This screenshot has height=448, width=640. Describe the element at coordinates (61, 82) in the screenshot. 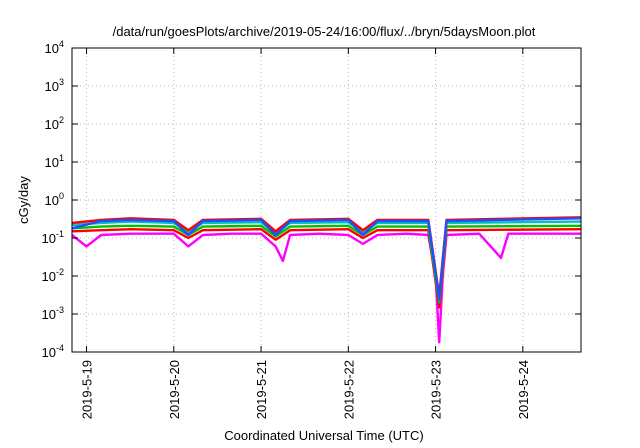

I see `y-tick-exponent: 3` at that location.